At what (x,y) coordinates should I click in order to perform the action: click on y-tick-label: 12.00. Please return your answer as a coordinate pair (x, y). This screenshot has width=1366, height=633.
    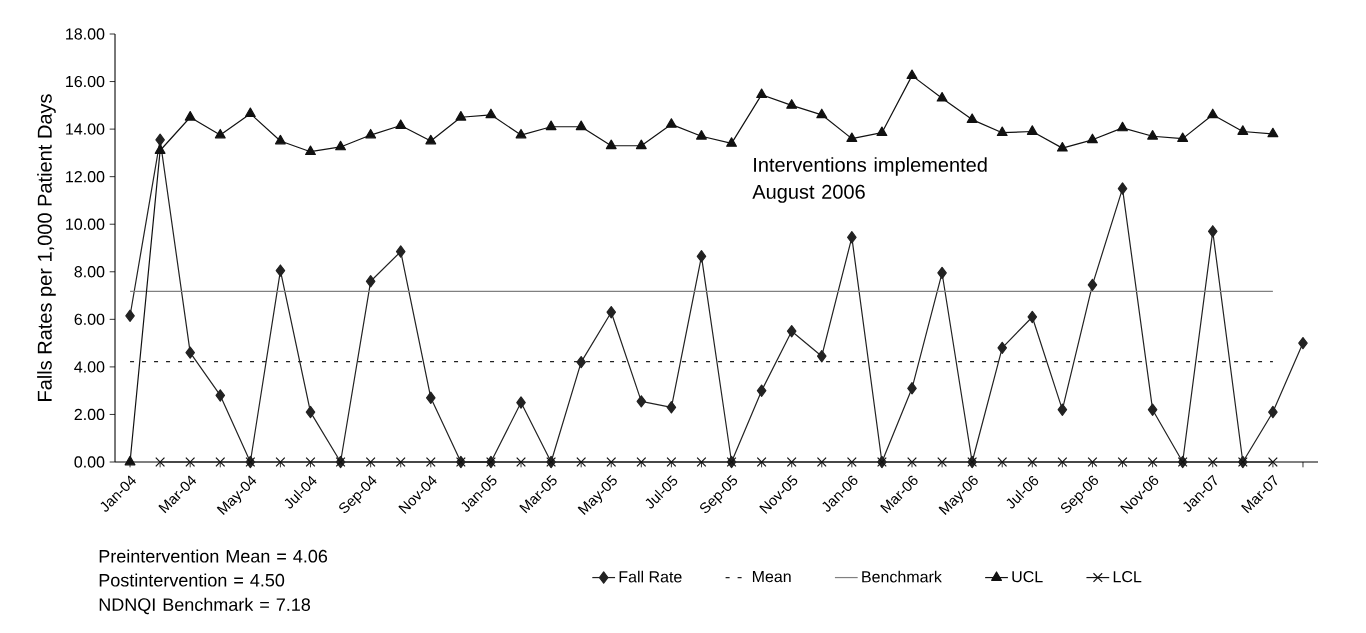
    Looking at the image, I should click on (85, 177).